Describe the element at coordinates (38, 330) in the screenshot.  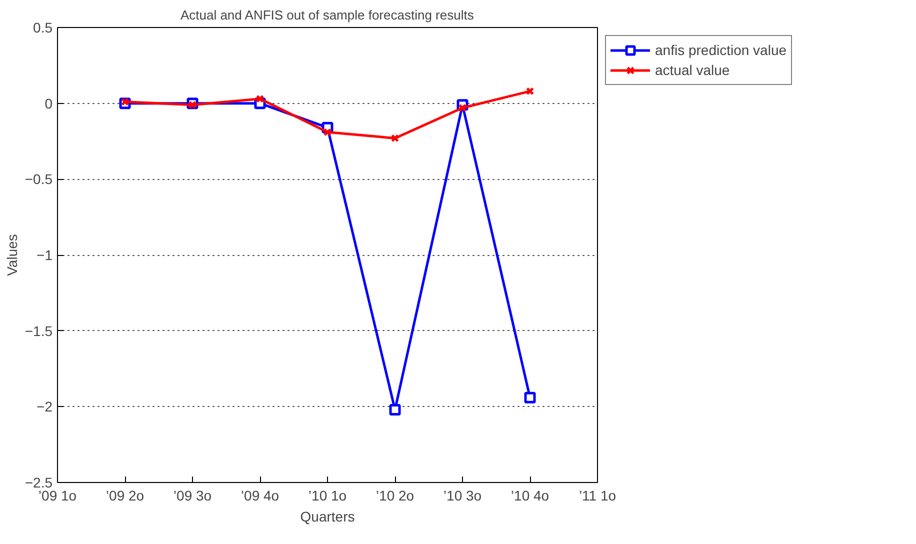
I see `y-tick-label: −1.5` at that location.